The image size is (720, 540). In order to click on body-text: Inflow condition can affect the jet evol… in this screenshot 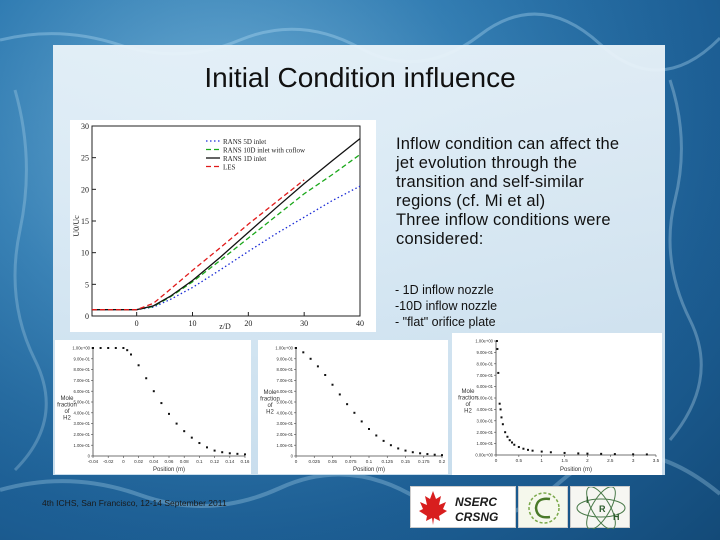, I will do `click(530, 192)`.